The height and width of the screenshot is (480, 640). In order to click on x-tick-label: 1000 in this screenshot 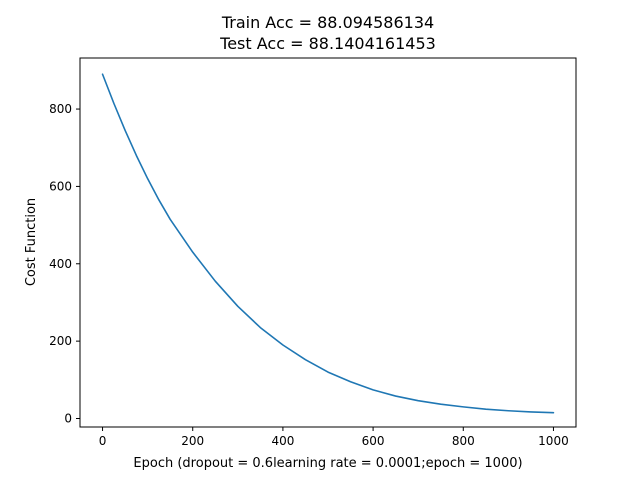, I will do `click(553, 441)`.